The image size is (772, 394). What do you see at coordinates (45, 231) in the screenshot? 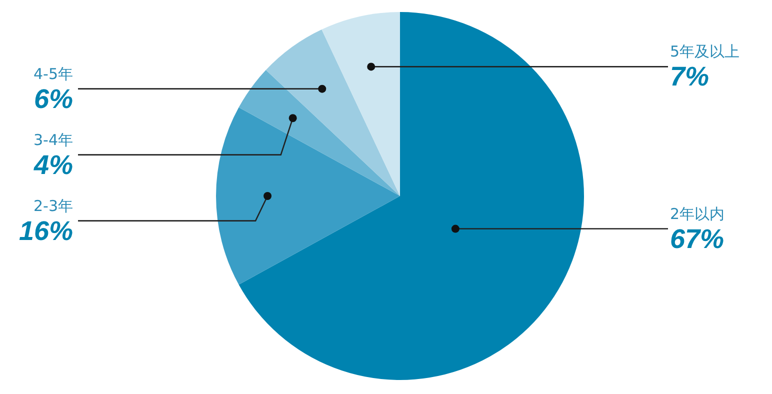
I see `data-label: 16%` at bounding box center [45, 231].